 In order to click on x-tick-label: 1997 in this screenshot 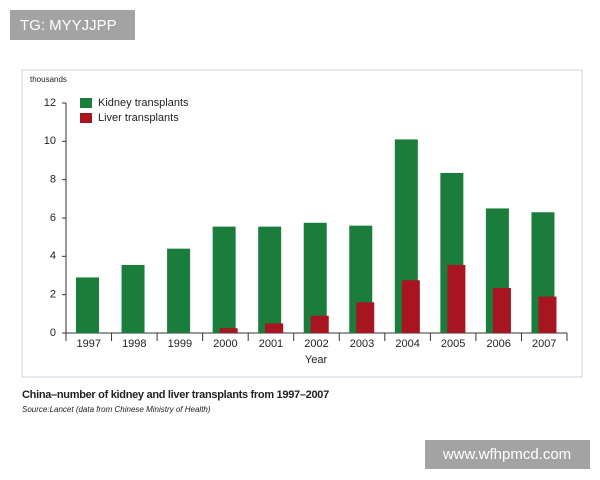, I will do `click(89, 344)`.